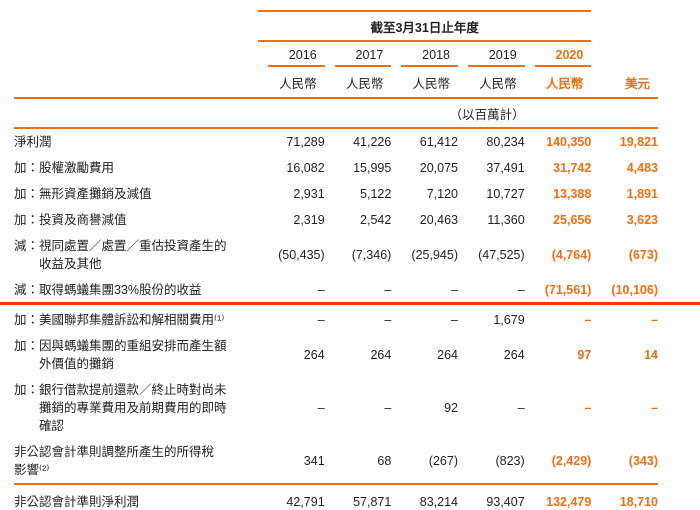 Image resolution: width=700 pixels, height=510 pixels. I want to click on cell-value: (50,435), so click(301, 255).